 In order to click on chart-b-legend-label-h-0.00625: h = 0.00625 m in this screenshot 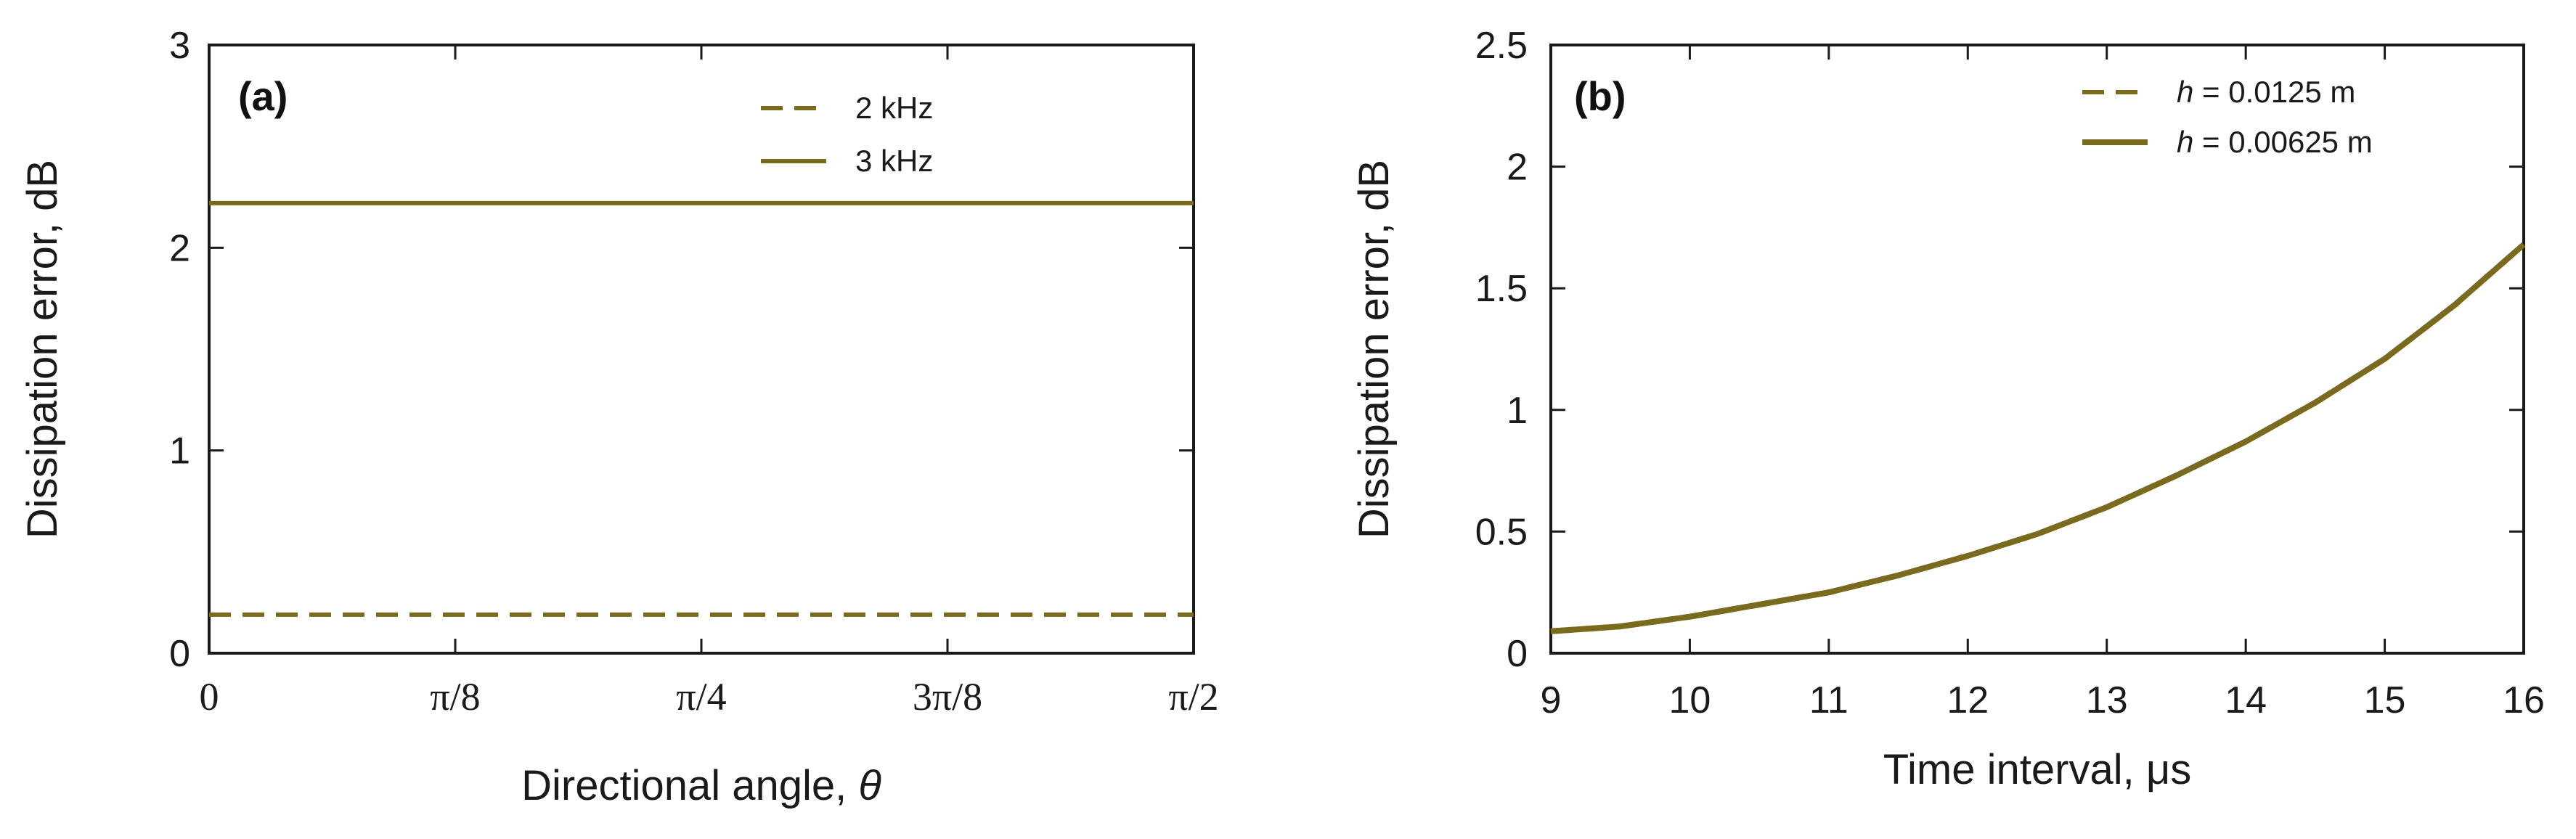, I will do `click(2275, 142)`.